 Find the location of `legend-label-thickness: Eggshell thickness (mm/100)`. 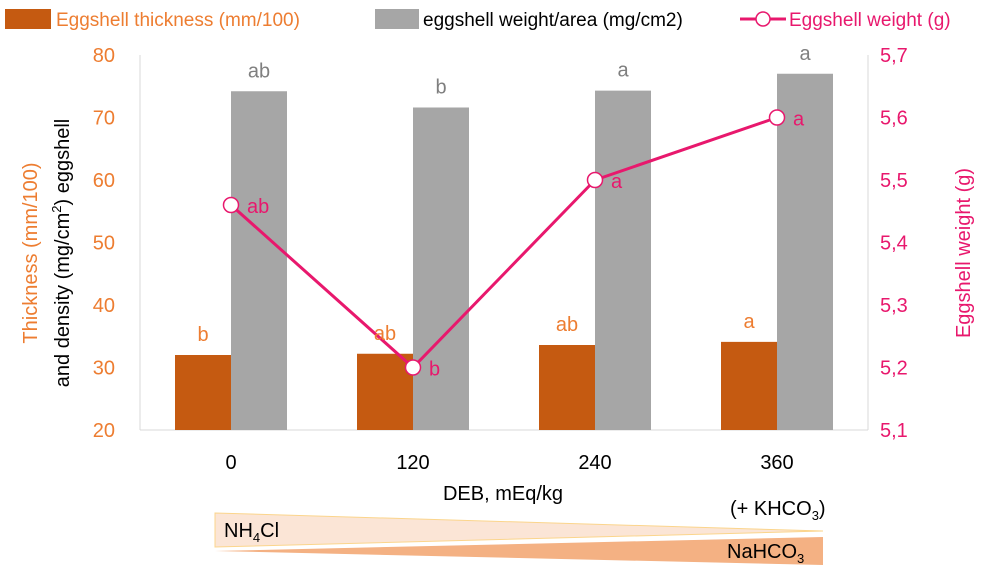

legend-label-thickness: Eggshell thickness (mm/100) is located at coordinates (178, 20).